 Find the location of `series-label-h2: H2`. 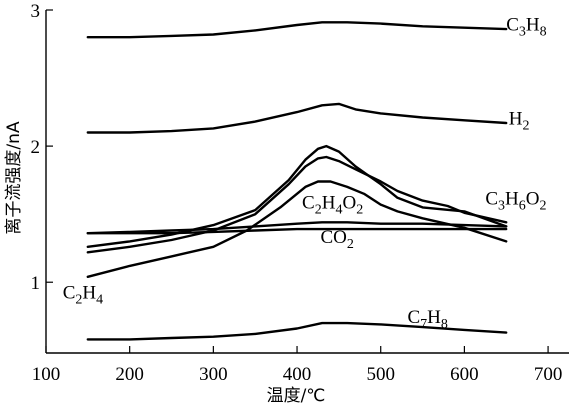

series-label-h2: H2 is located at coordinates (519, 120).